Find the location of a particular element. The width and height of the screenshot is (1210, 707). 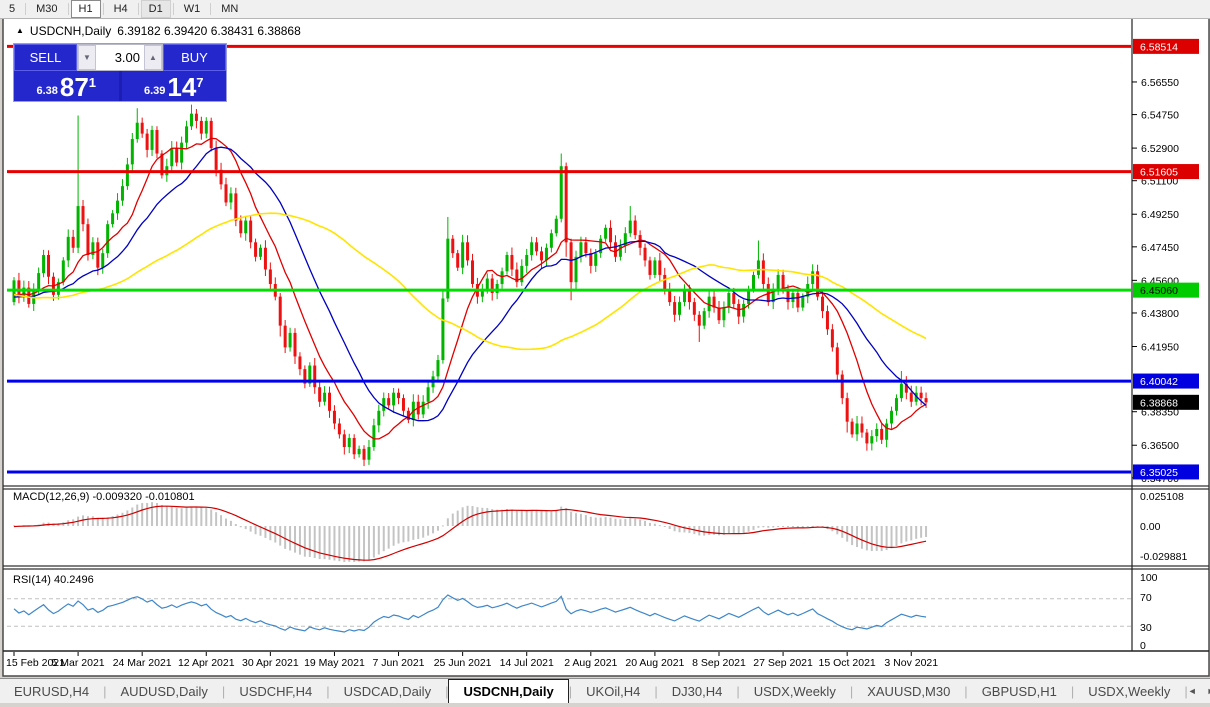

price-badge-6.35025-label: 6.35025 is located at coordinates (1159, 473).